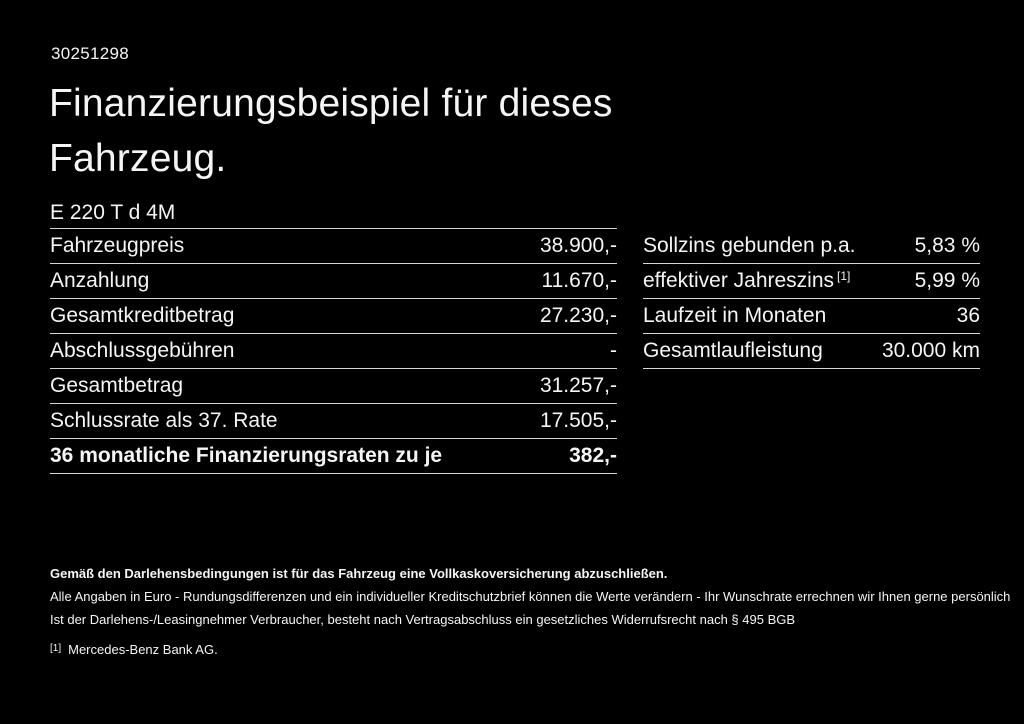 This screenshot has height=724, width=1024. Describe the element at coordinates (331, 103) in the screenshot. I see `page-title-line1: Finanzierungsbeispiel für dieses` at that location.